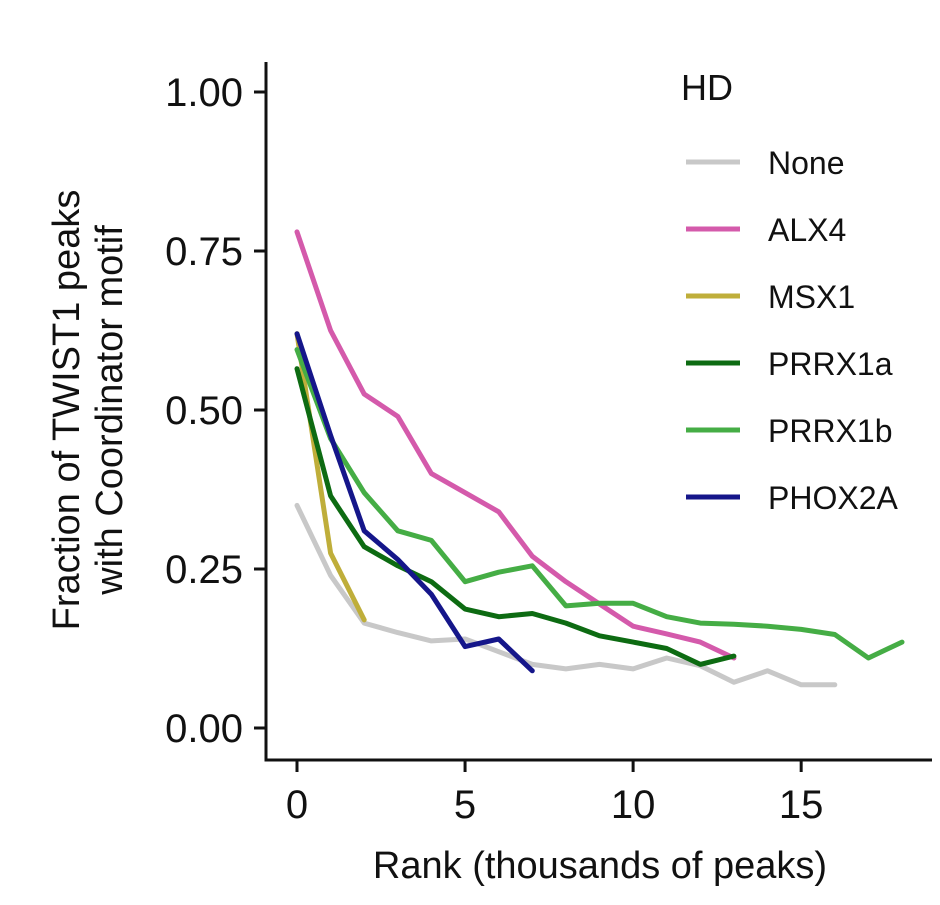  Describe the element at coordinates (204, 411) in the screenshot. I see `y-tick-label: 0.50` at that location.